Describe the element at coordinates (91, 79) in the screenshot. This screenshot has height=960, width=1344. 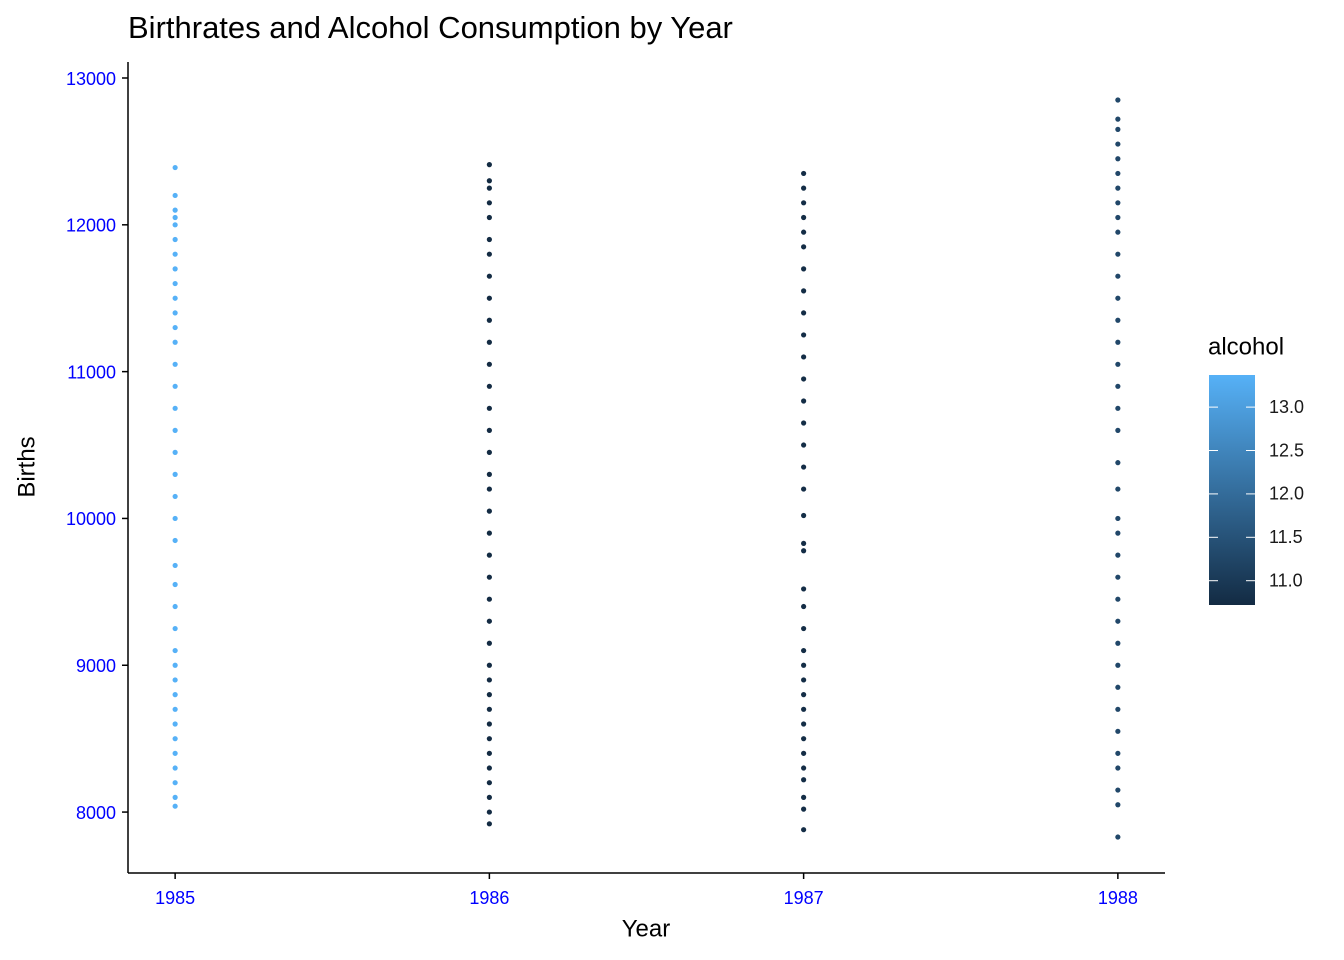
I see `y-tick-label: 13000` at that location.